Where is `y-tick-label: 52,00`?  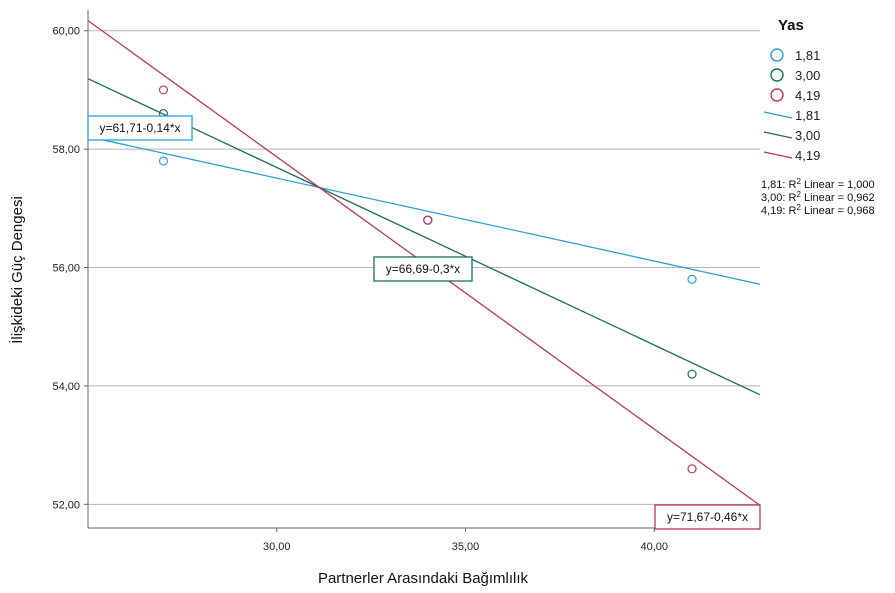
y-tick-label: 52,00 is located at coordinates (66, 505).